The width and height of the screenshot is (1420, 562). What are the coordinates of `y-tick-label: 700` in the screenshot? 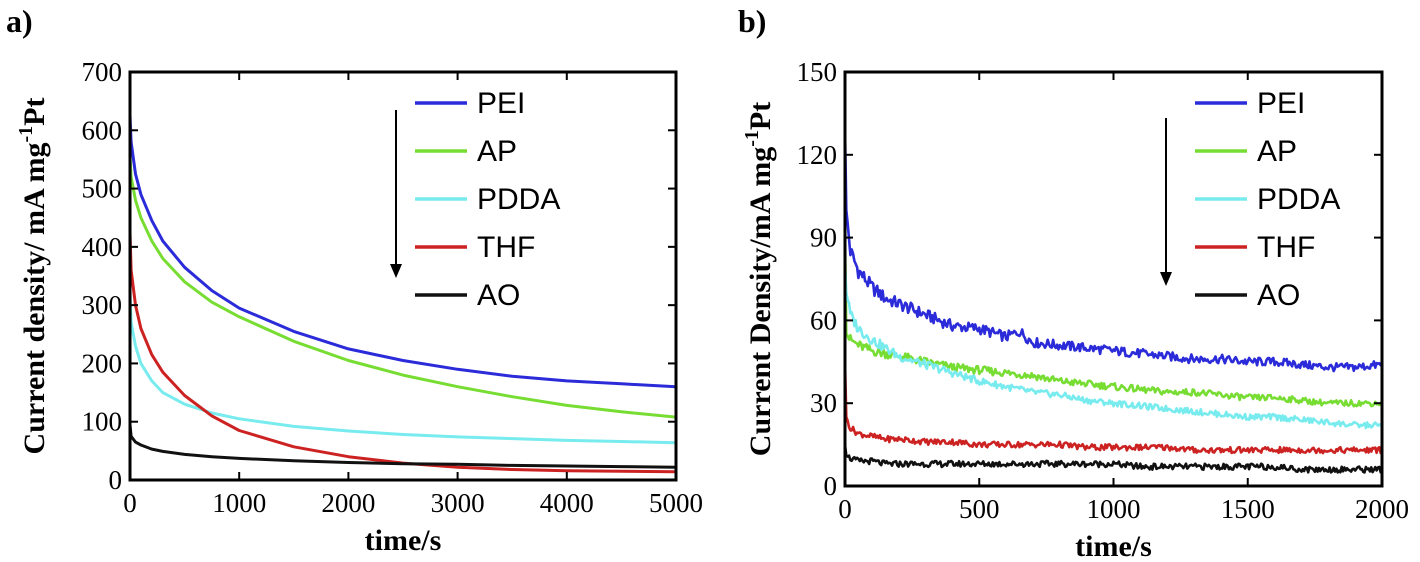 It's located at (102, 72).